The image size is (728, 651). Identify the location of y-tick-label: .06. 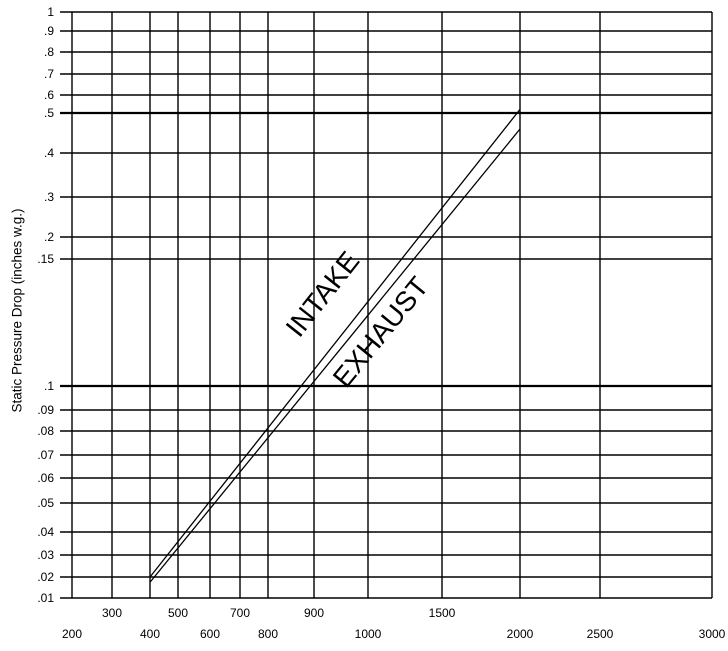
(45, 478).